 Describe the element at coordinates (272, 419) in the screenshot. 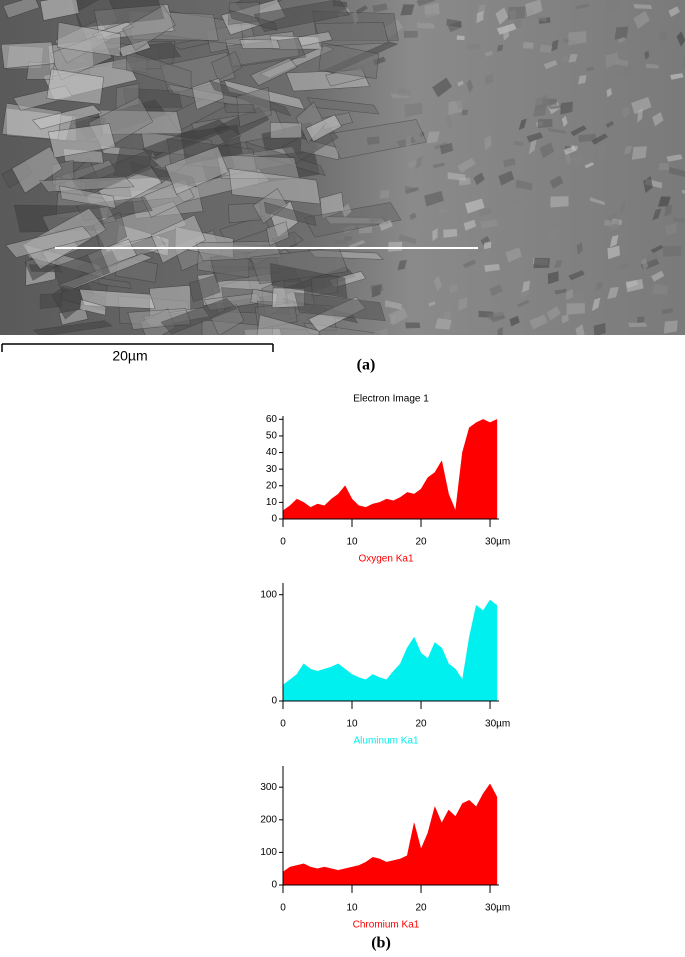

I see `y-tick-label: 60` at that location.